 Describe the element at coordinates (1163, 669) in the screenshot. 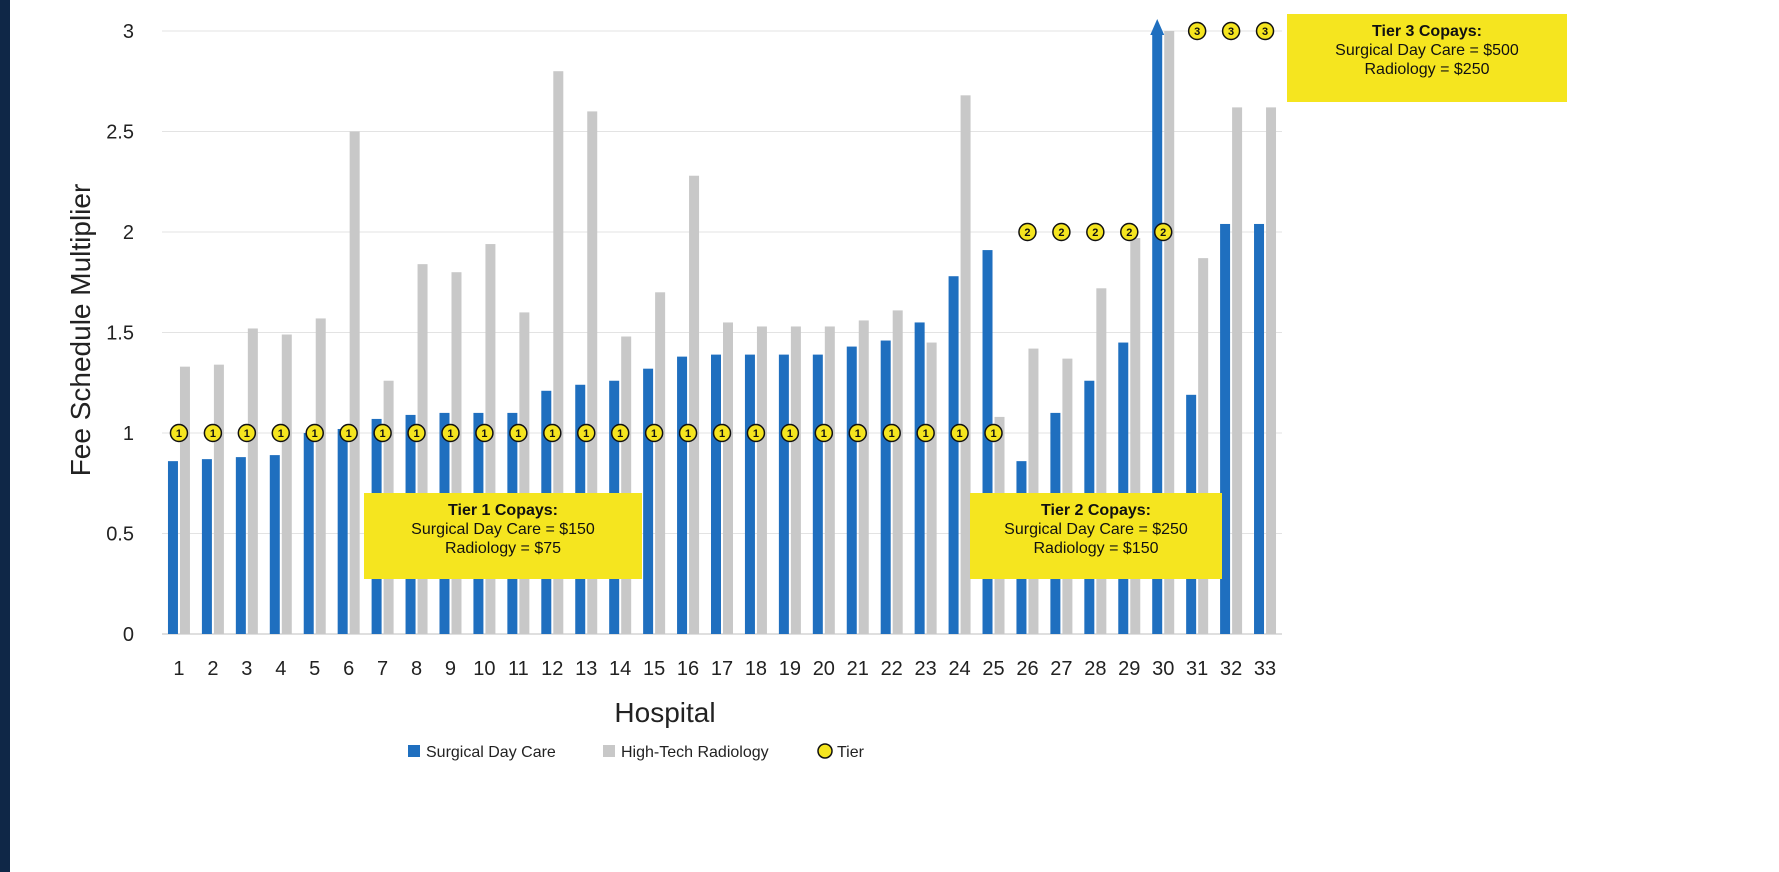

I see `x-tick-label: 30` at that location.